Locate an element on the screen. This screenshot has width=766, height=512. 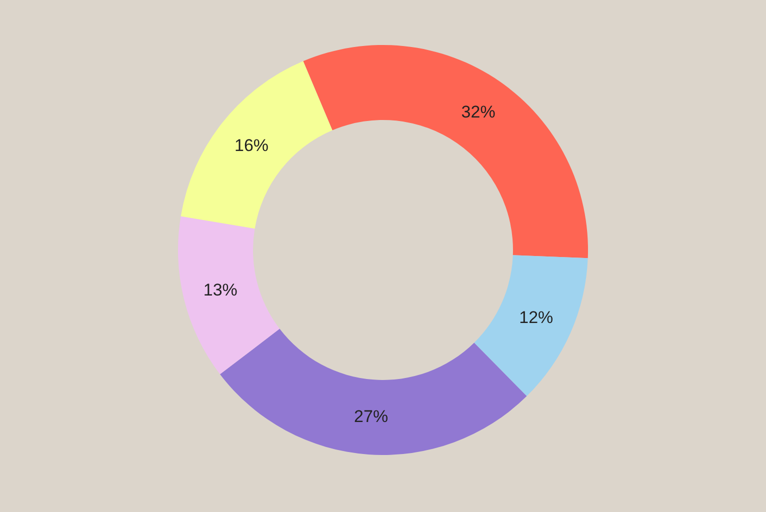
data-label: 32% is located at coordinates (478, 112).